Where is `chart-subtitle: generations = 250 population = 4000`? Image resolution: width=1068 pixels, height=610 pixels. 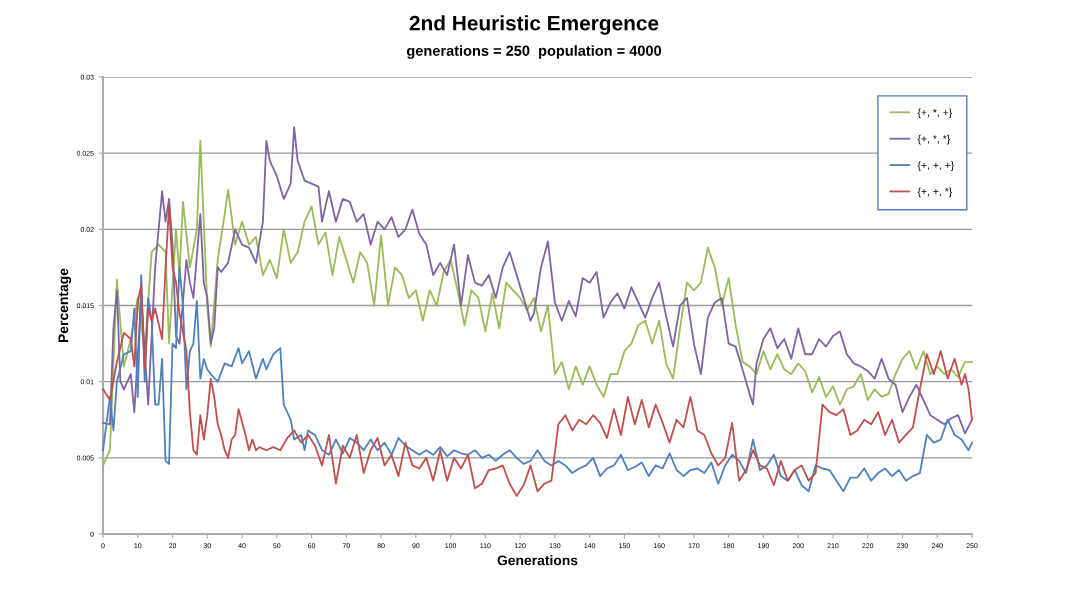 chart-subtitle: generations = 250 population = 4000 is located at coordinates (534, 52).